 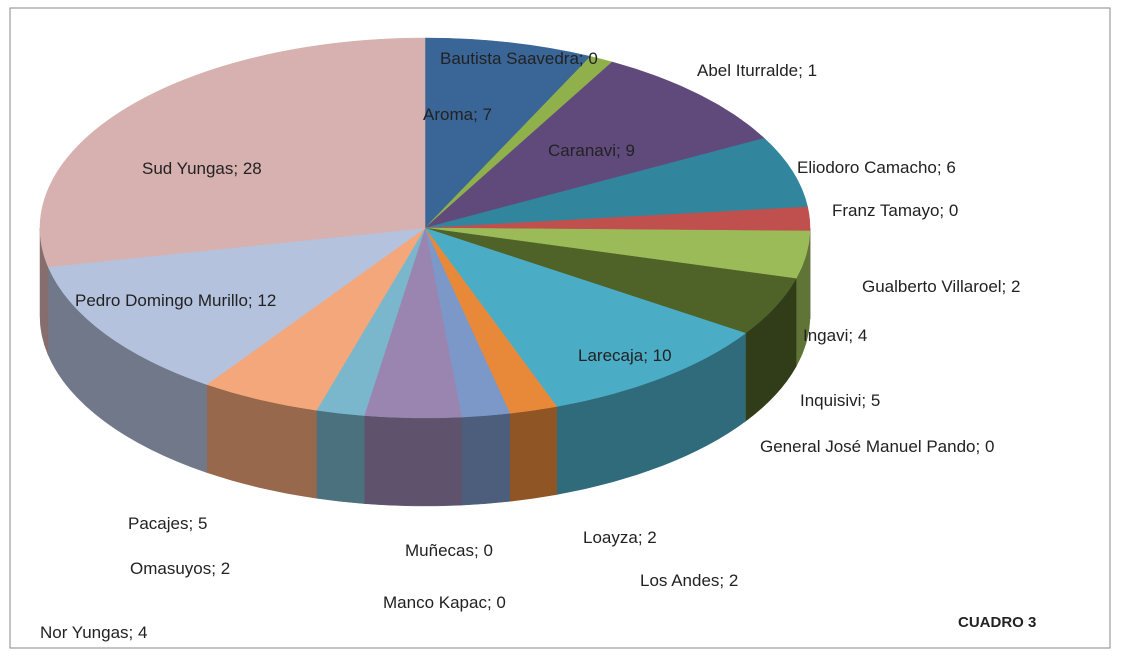 I want to click on data-label: Franz Tamayo; 0, so click(x=895, y=210).